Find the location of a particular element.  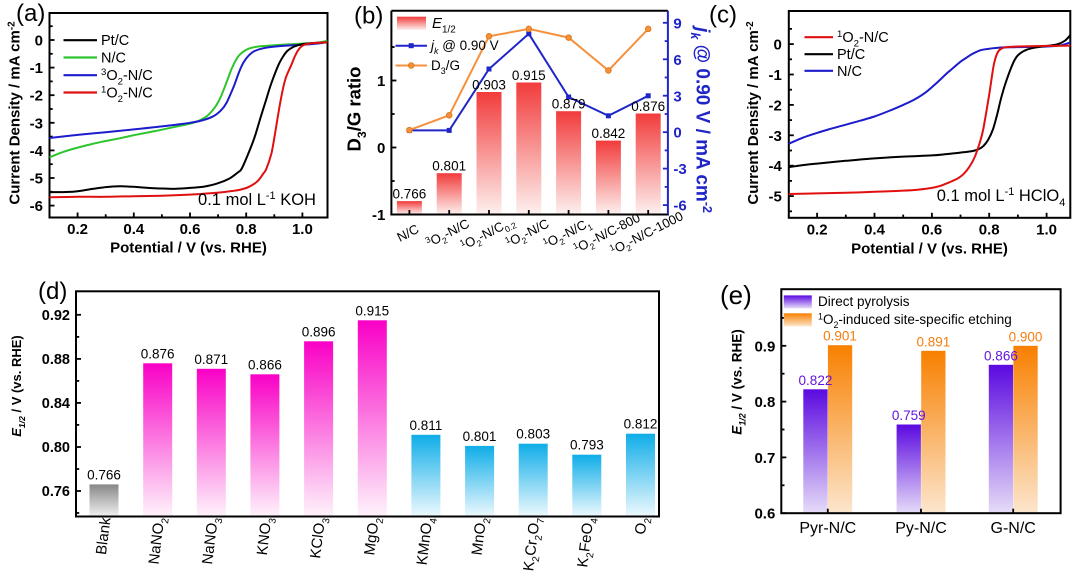

svg-text: 0.7 is located at coordinates (764, 458).